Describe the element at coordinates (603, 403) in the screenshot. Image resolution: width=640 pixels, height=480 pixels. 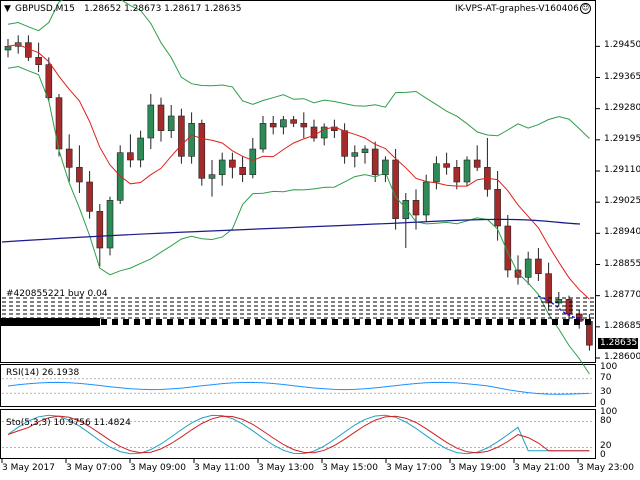
I see `rsi-tick-label: 0` at that location.